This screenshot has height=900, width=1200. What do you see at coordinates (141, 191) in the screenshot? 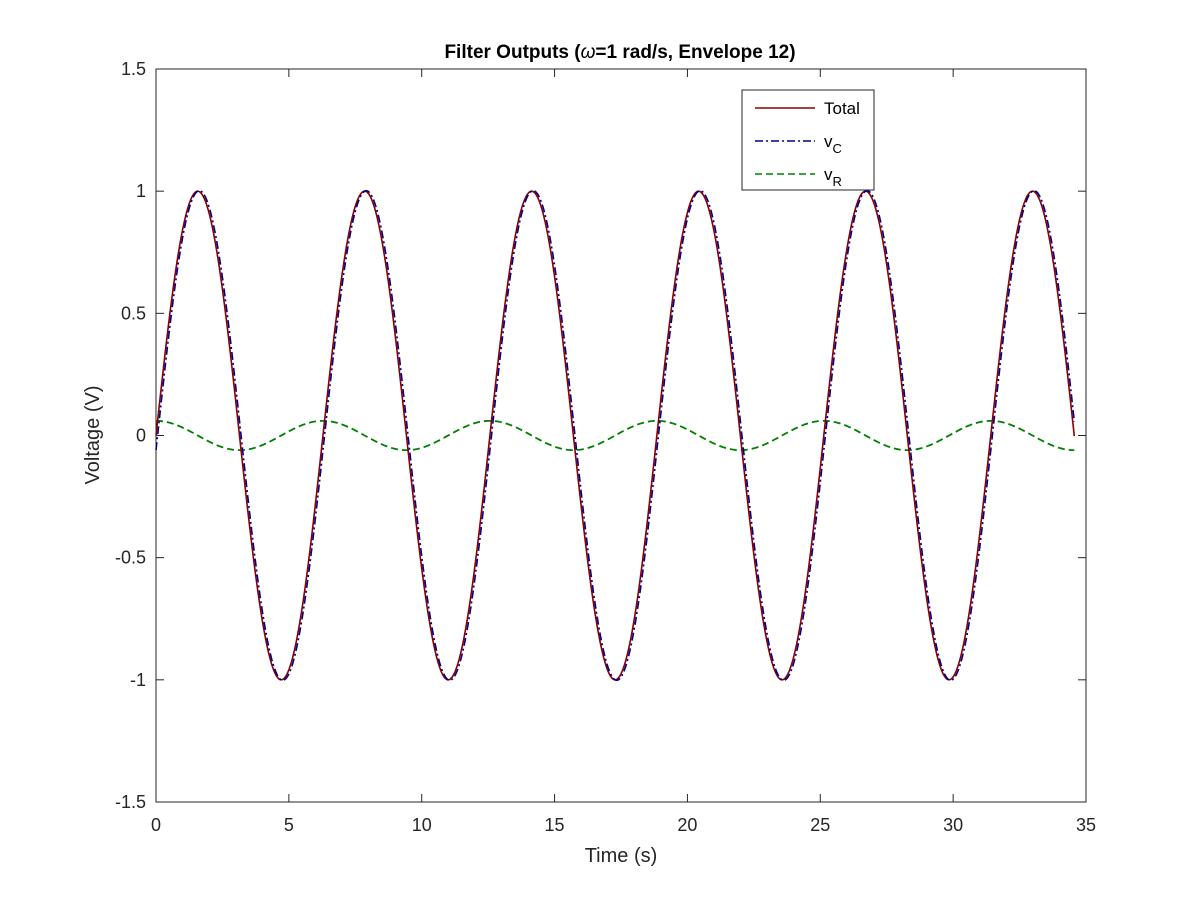
I see `y-tick-label: 1` at bounding box center [141, 191].